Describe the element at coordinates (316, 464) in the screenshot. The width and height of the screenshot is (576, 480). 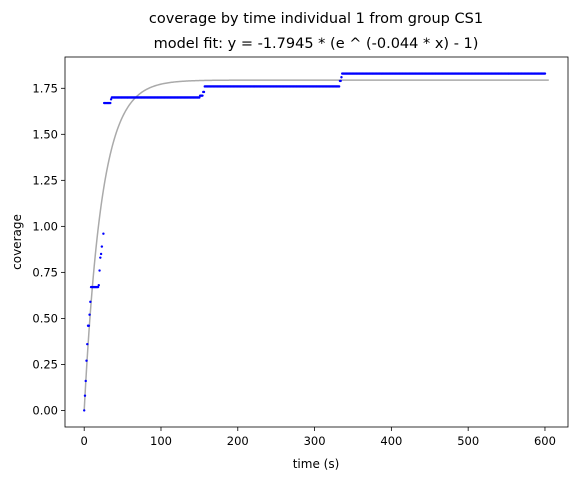
I see `x-axis-label: time (s)` at that location.